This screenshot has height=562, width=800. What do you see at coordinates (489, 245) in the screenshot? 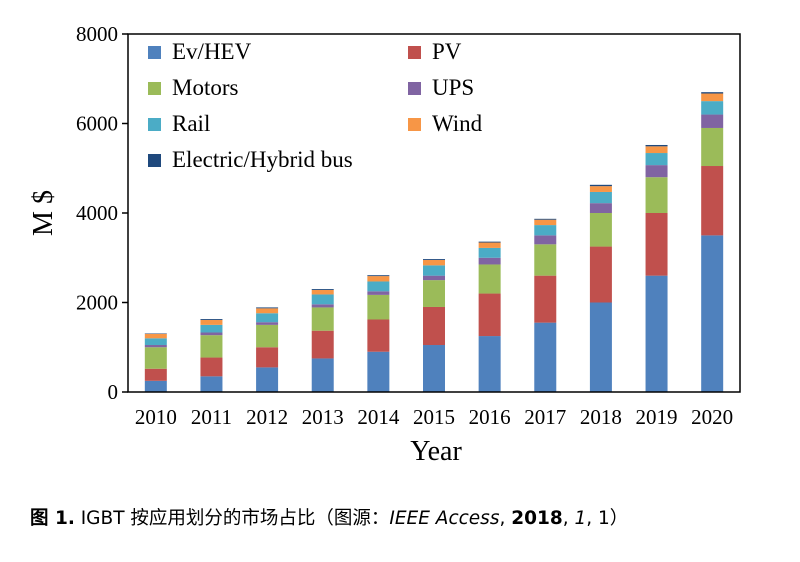
I see `bar-segment-wind-2016` at bounding box center [489, 245].